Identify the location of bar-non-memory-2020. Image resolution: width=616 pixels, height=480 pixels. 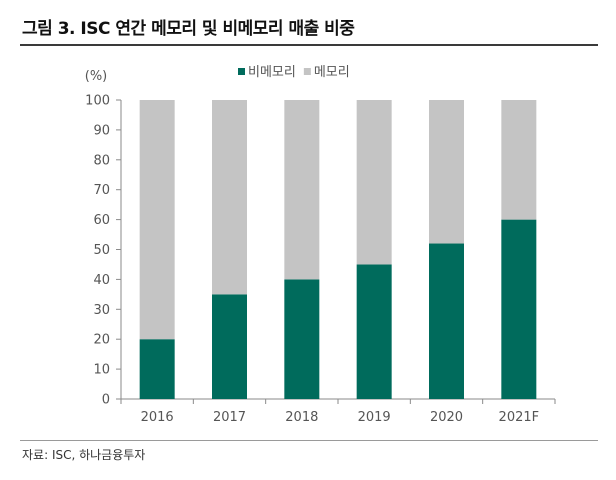
(446, 321).